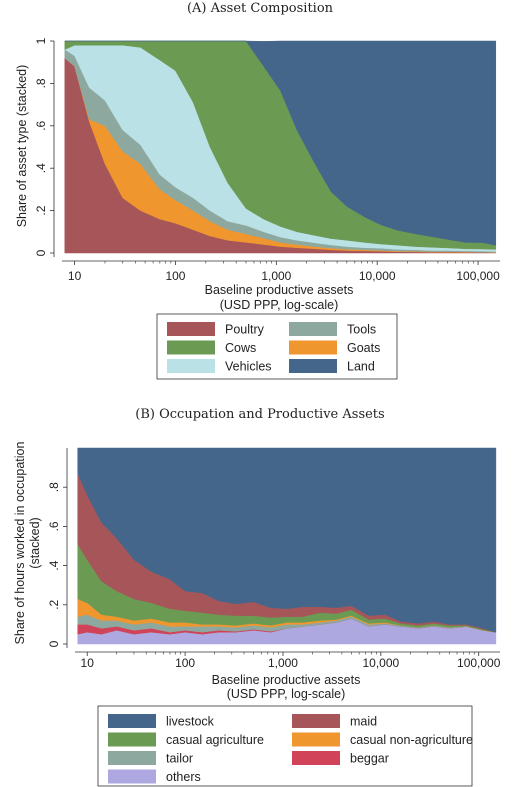  I want to click on panel-a-y-ticks: 0 .2 .4 .6 .8 1, so click(44, 146).